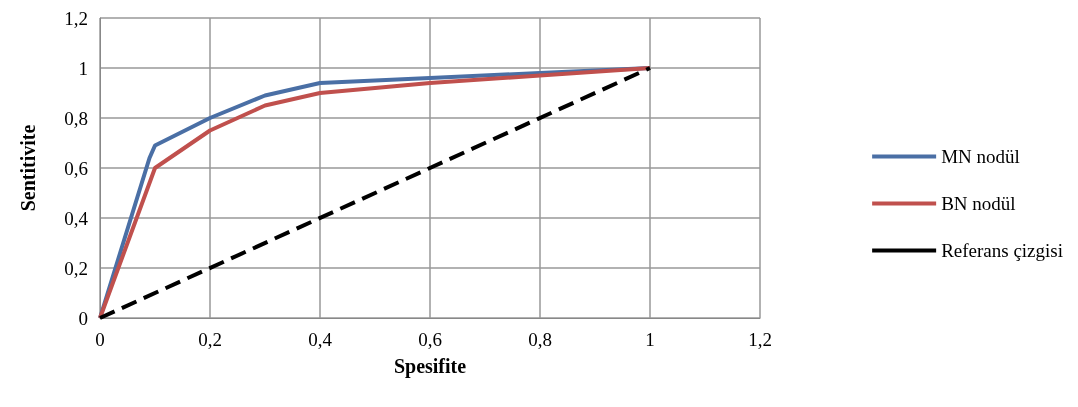 The height and width of the screenshot is (407, 1078). I want to click on x-tick-label: 0, so click(100, 339).